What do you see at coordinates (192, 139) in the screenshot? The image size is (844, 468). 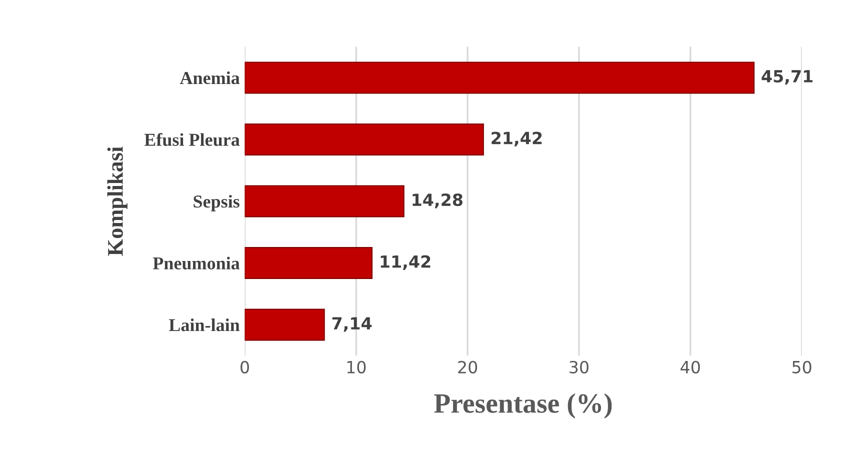 I see `y-tick-label: Efusi Pleura` at bounding box center [192, 139].